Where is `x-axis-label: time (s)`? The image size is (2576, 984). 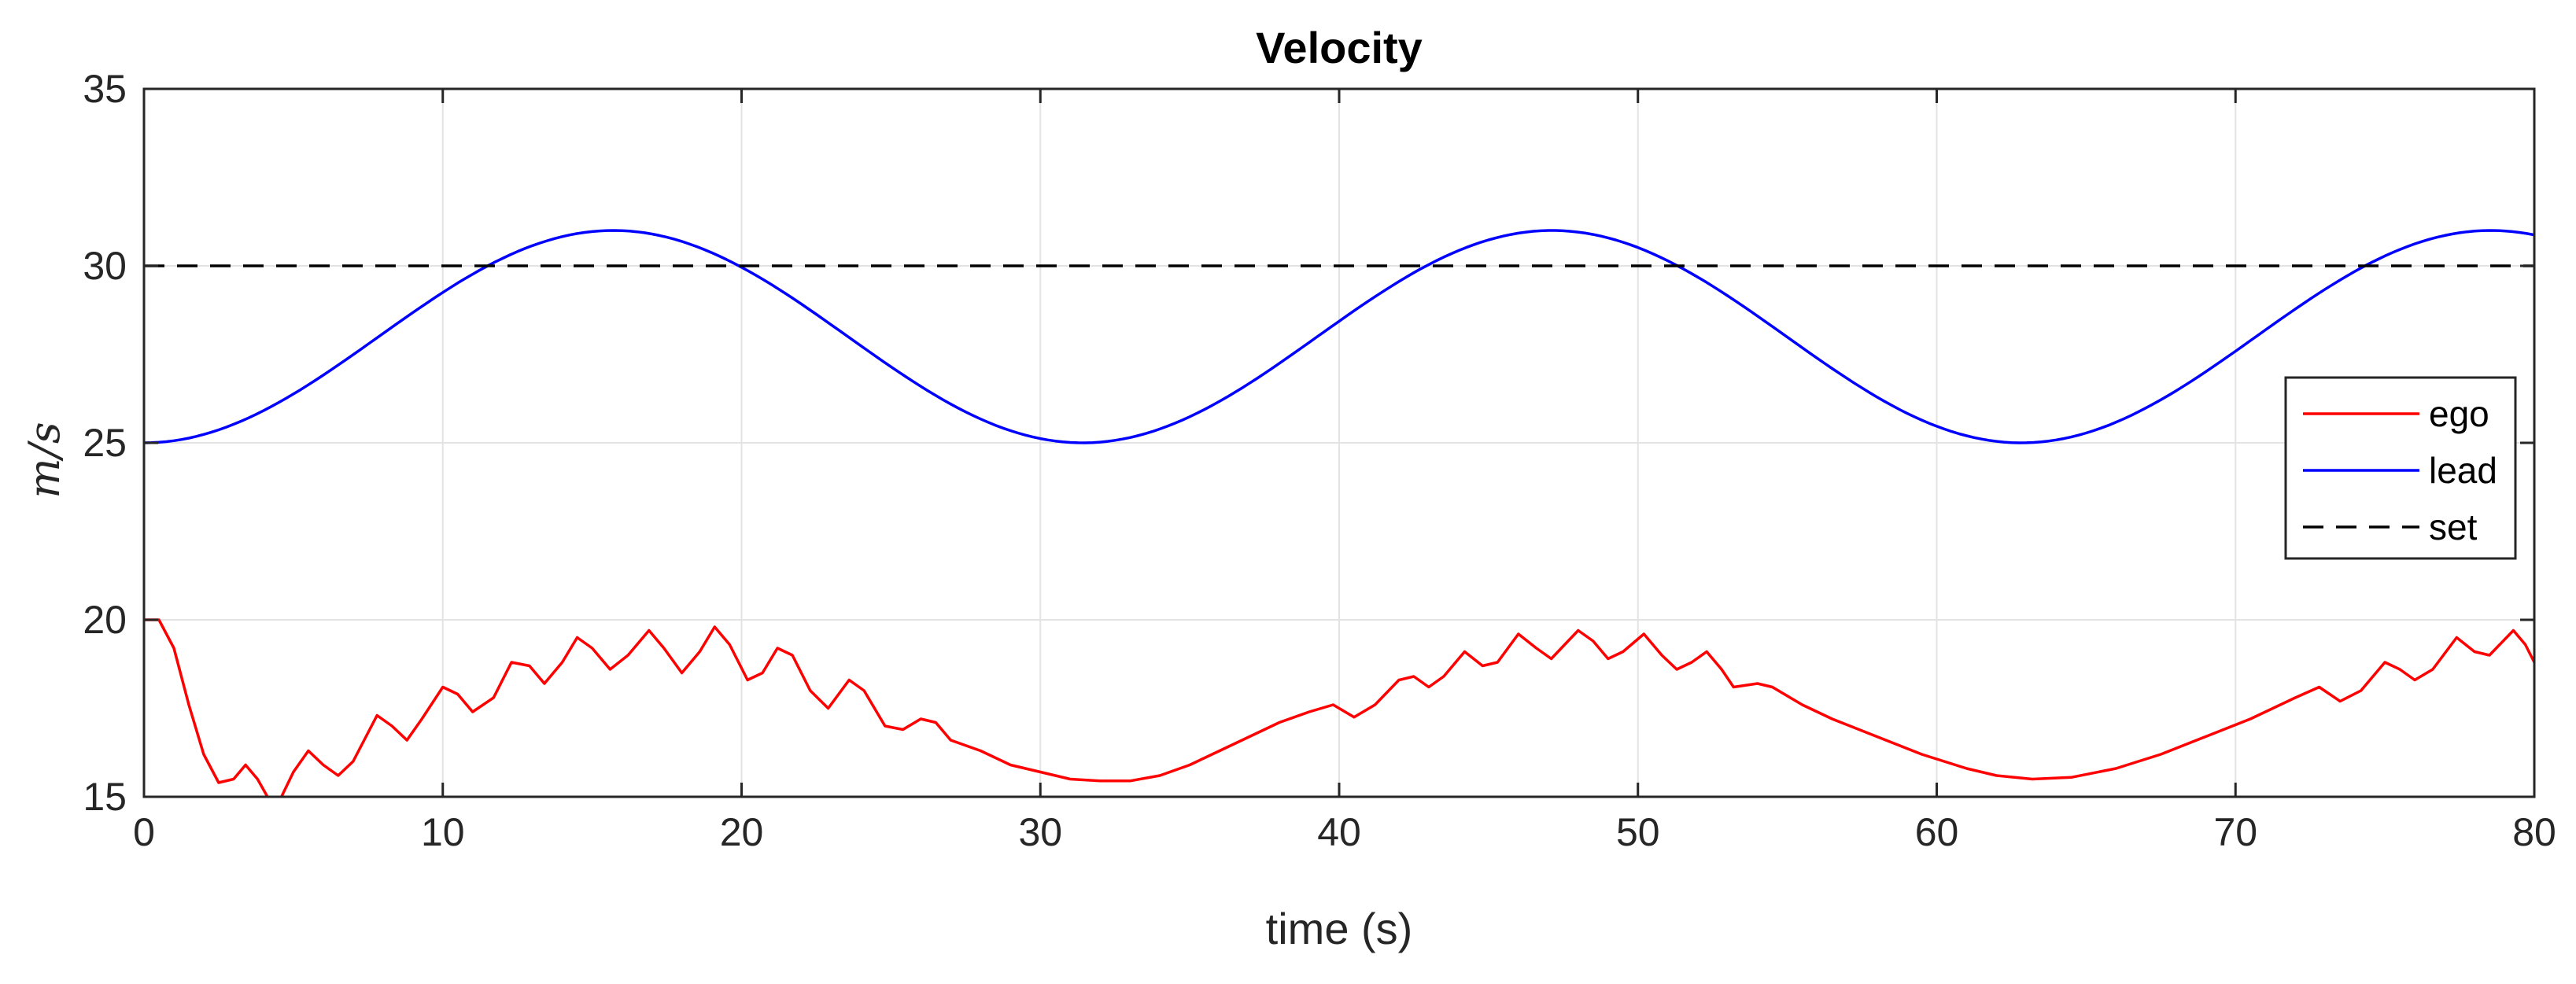 x-axis-label: time (s) is located at coordinates (1339, 928).